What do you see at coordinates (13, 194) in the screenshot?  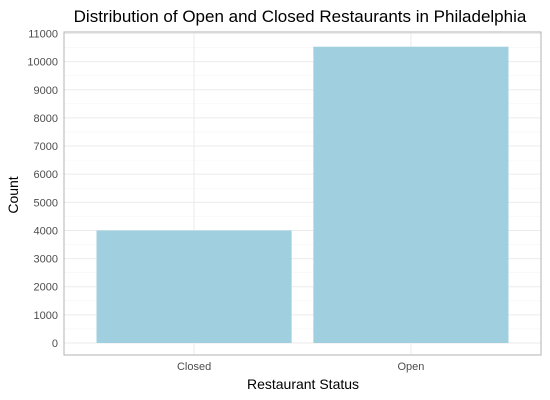 I see `y-axis-title: Count` at bounding box center [13, 194].